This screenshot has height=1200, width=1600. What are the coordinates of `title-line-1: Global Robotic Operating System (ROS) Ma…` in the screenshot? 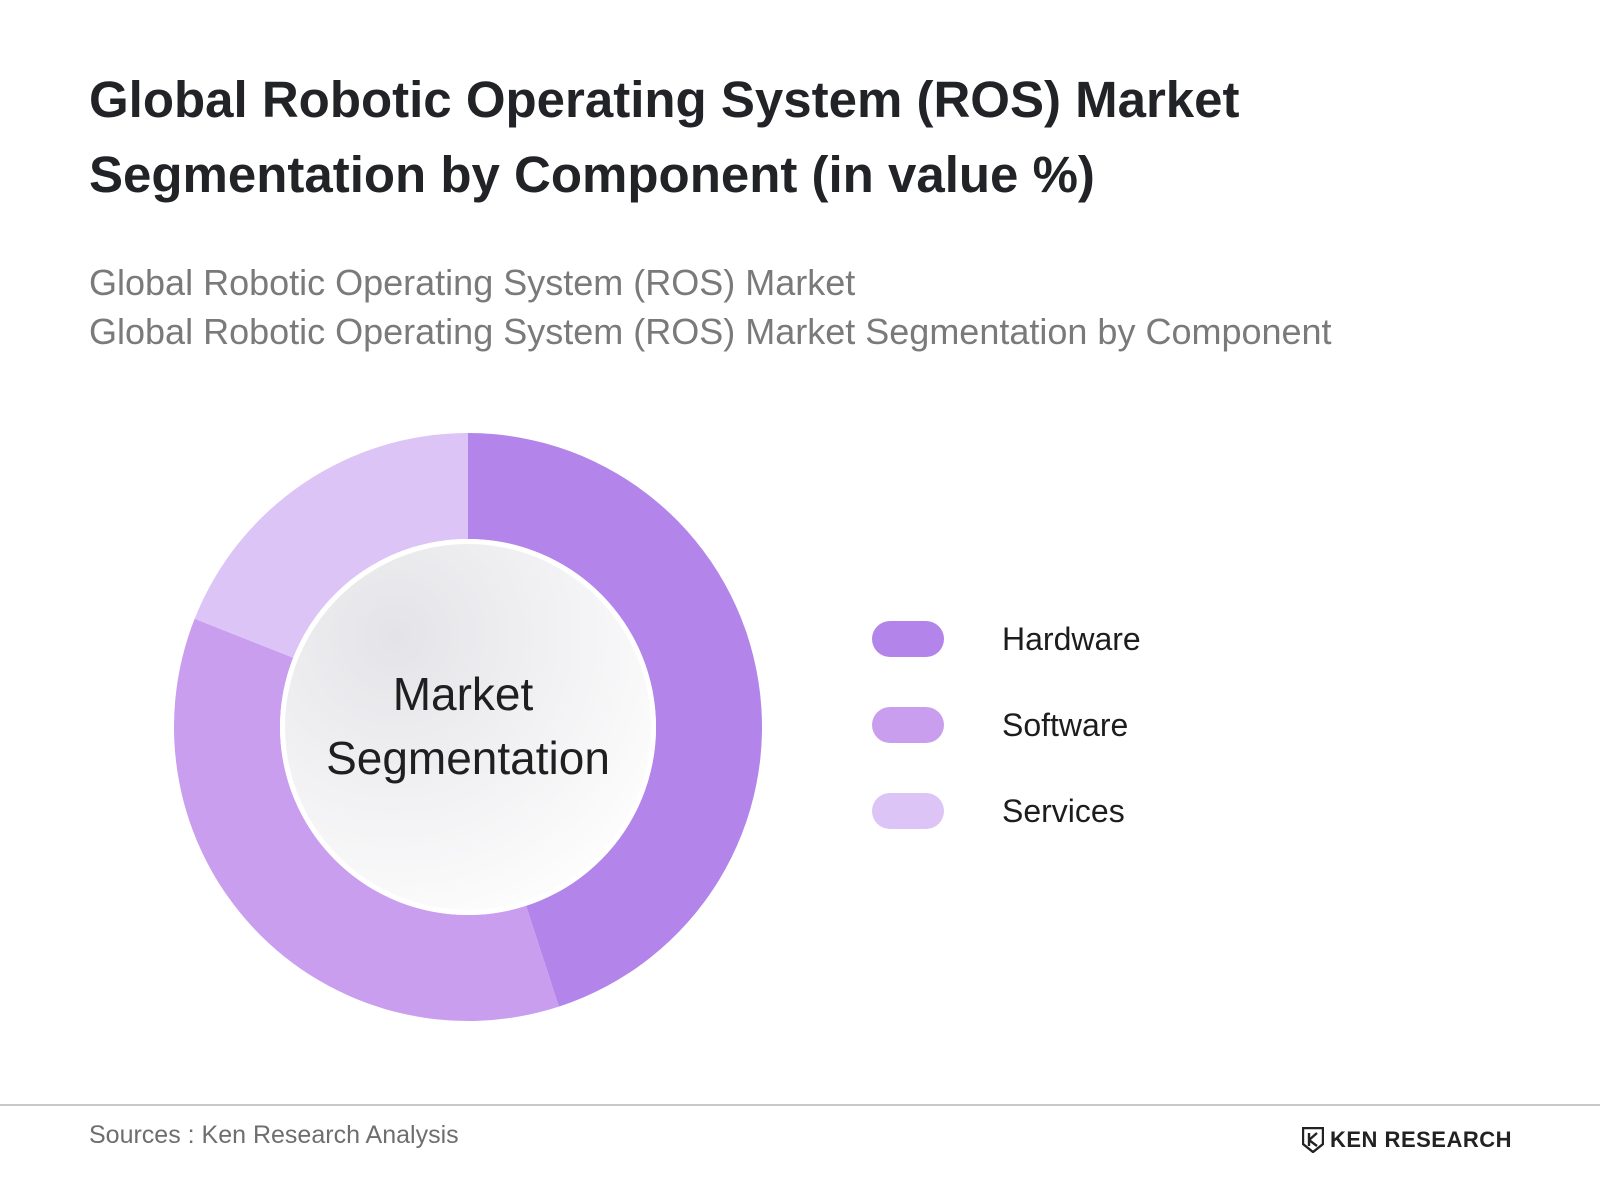 It's located at (664, 99).